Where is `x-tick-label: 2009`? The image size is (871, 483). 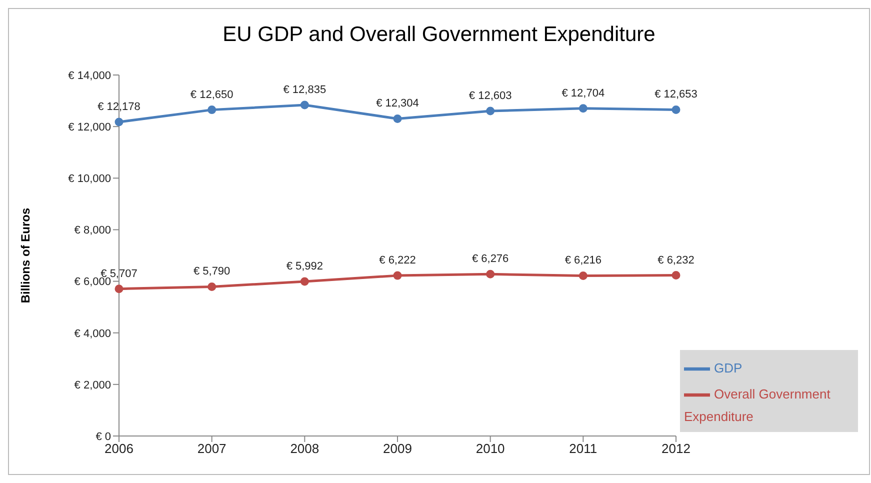
x-tick-label: 2009 is located at coordinates (397, 448).